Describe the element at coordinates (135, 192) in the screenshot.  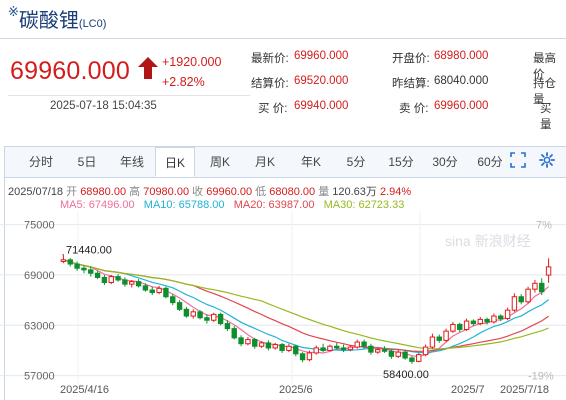
I see `info-high-label: 高` at that location.